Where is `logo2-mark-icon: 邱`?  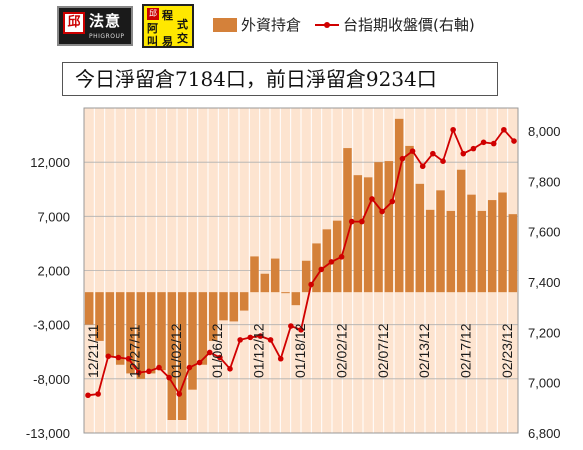 logo2-mark-icon: 邱 is located at coordinates (153, 14).